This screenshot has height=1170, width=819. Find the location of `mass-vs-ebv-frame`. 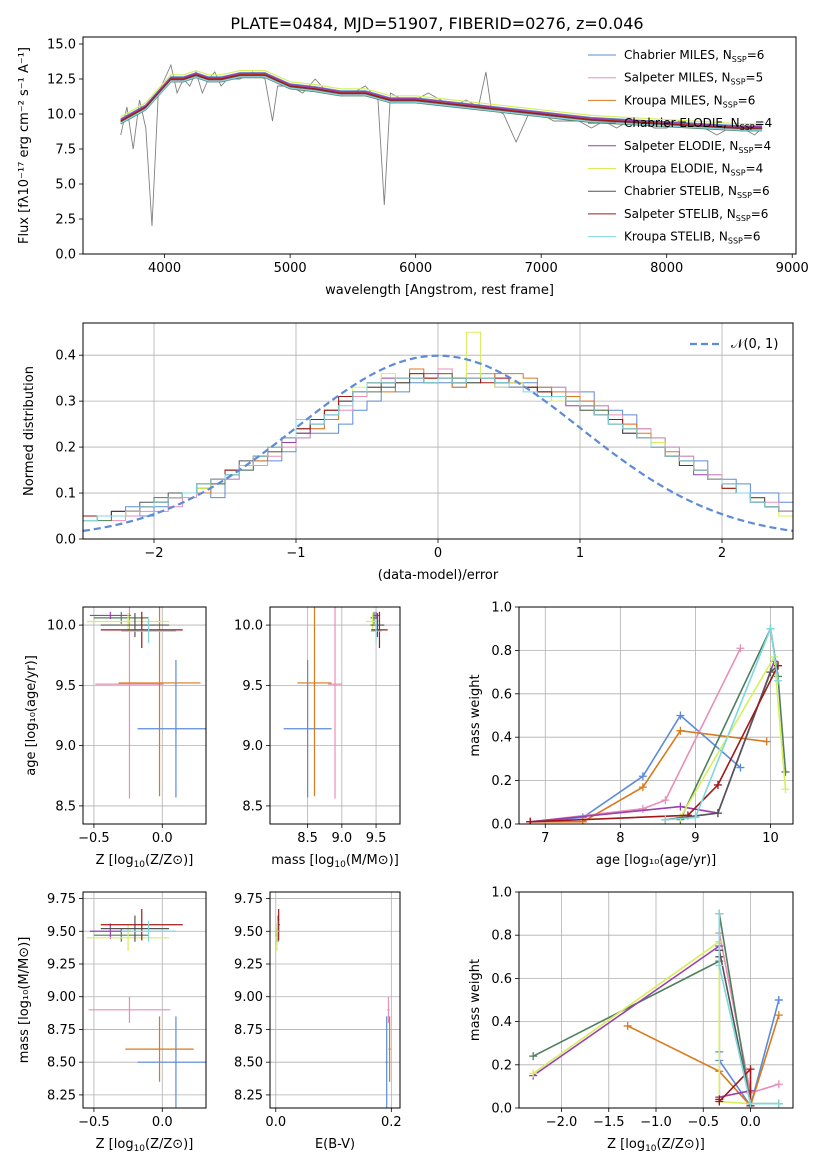

mass-vs-ebv-frame is located at coordinates (335, 1000).